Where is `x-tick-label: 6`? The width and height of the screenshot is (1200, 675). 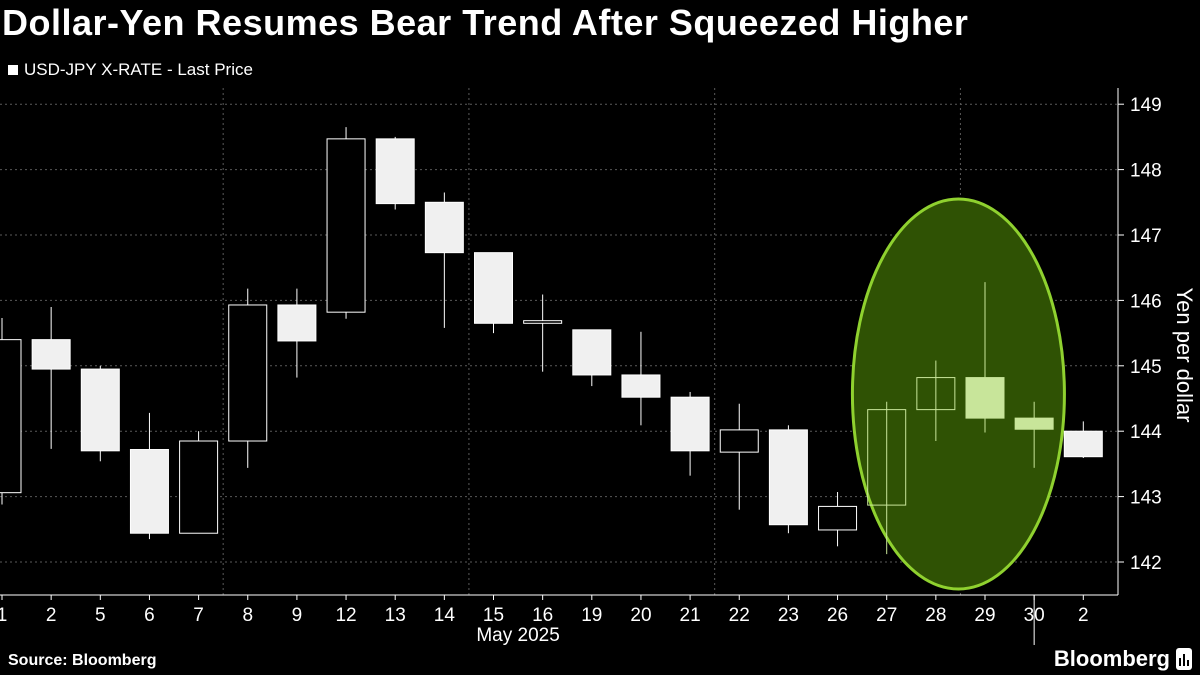 x-tick-label: 6 is located at coordinates (149, 615).